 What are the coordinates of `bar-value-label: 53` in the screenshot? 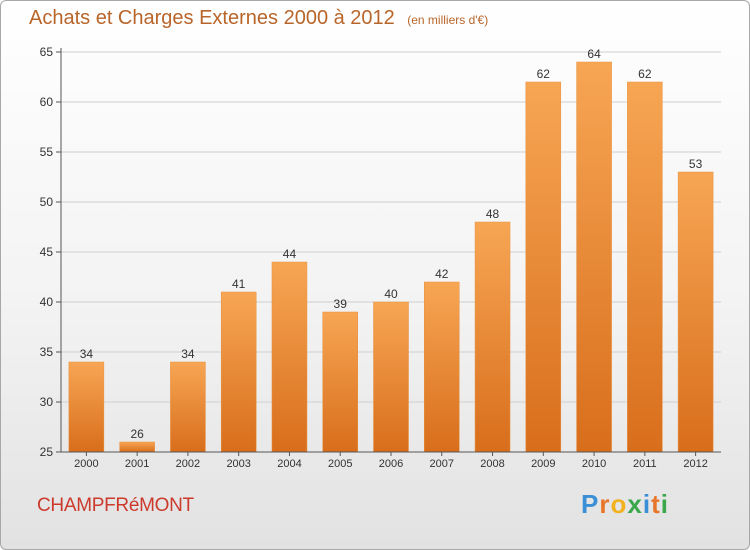 It's located at (696, 164).